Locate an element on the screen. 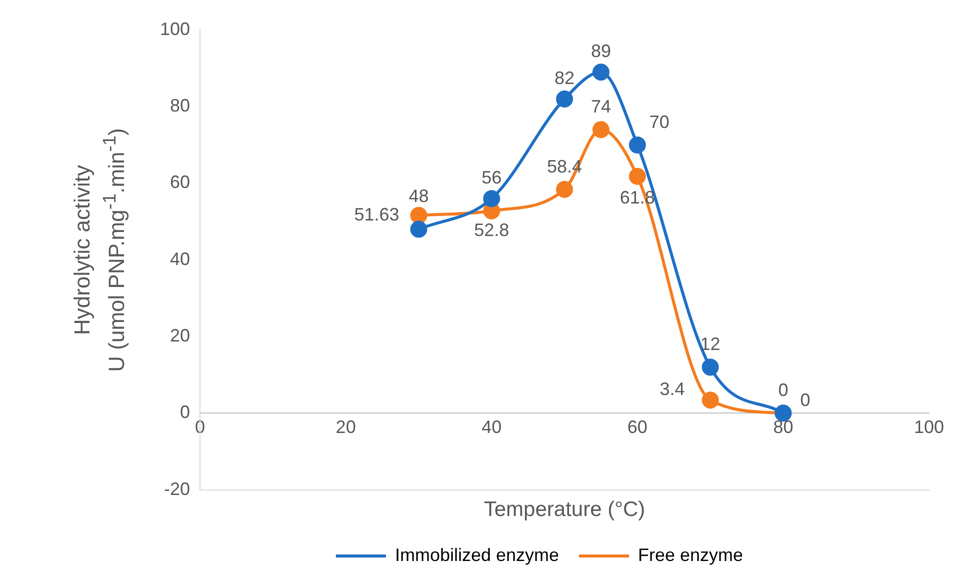 This screenshot has width=959, height=585. data-label: 12 is located at coordinates (710, 344).